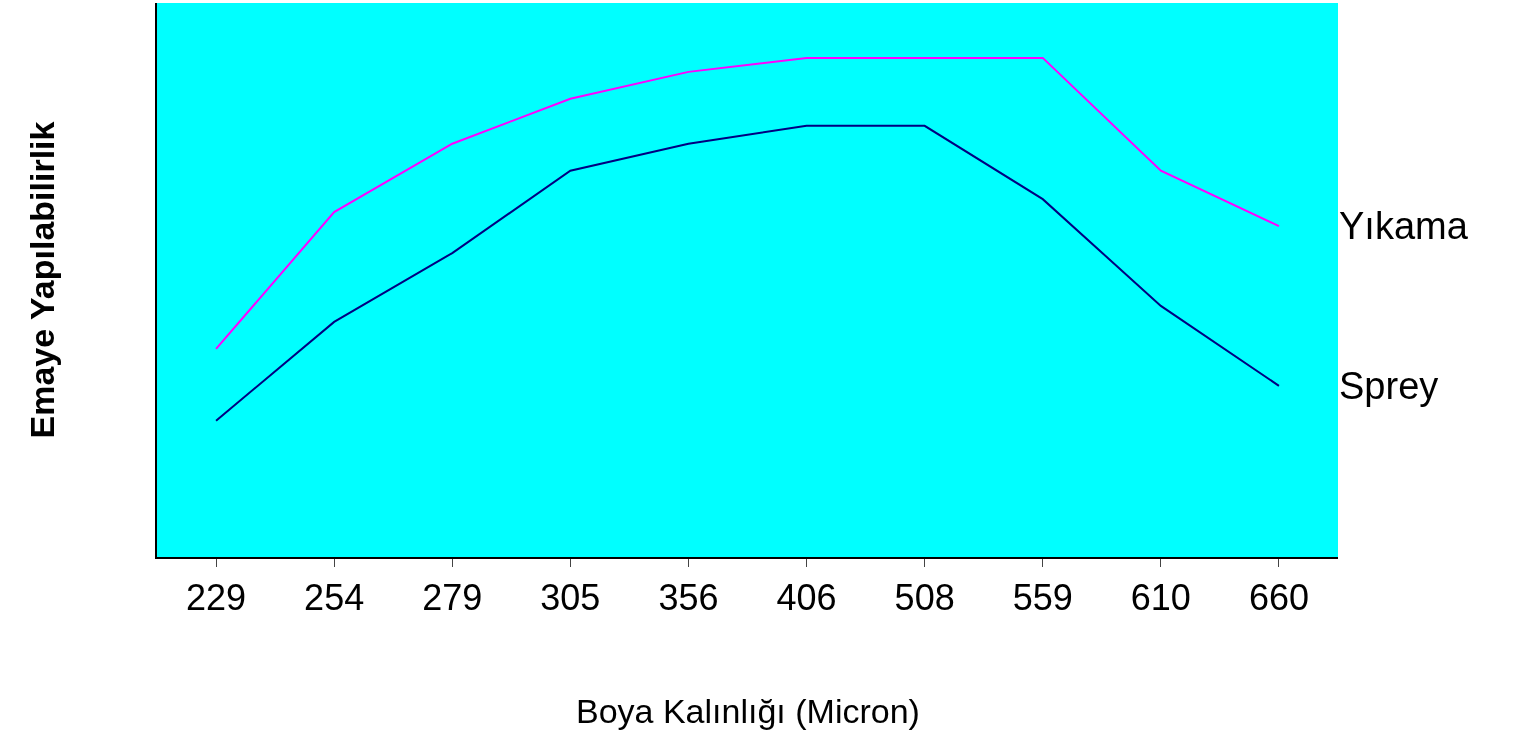 This screenshot has height=753, width=1513. Describe the element at coordinates (924, 598) in the screenshot. I see `x-tick-label: 508` at that location.